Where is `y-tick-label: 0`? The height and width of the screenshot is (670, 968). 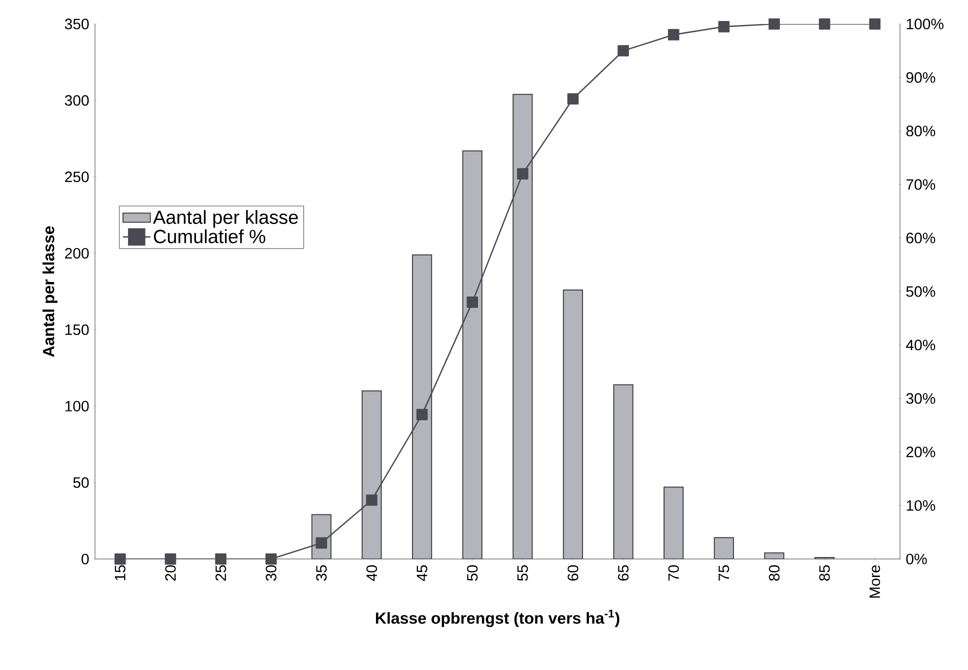
y-tick-label: 0 is located at coordinates (85, 559).